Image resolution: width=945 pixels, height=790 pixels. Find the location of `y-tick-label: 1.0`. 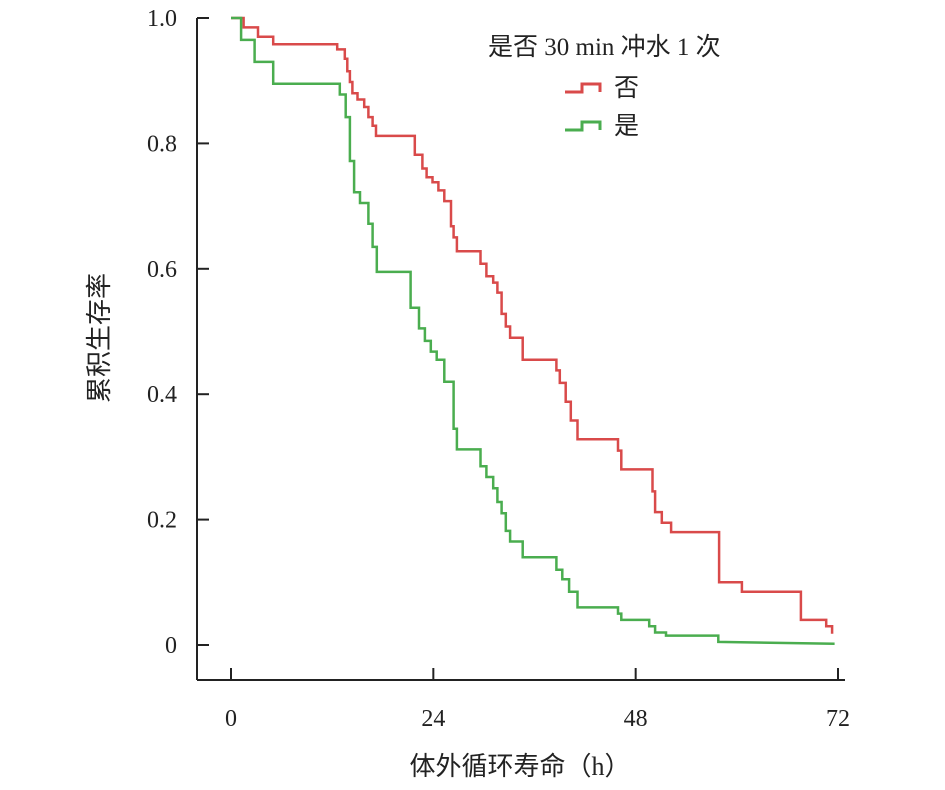

y-tick-label: 1.0 is located at coordinates (162, 19).